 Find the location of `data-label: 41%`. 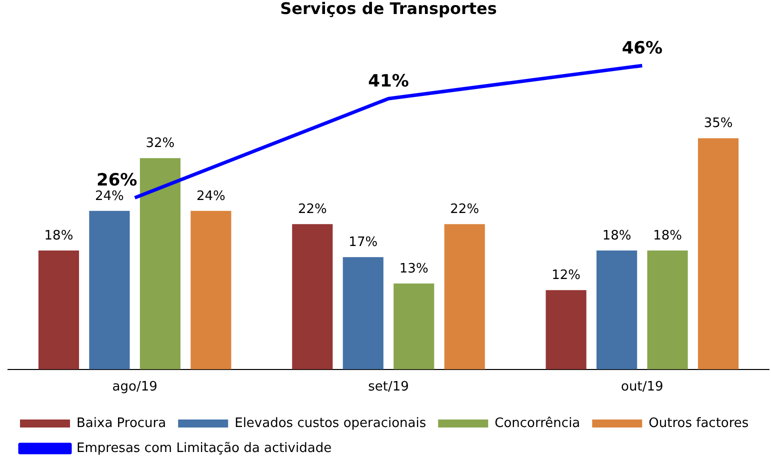

data-label: 41% is located at coordinates (388, 82).